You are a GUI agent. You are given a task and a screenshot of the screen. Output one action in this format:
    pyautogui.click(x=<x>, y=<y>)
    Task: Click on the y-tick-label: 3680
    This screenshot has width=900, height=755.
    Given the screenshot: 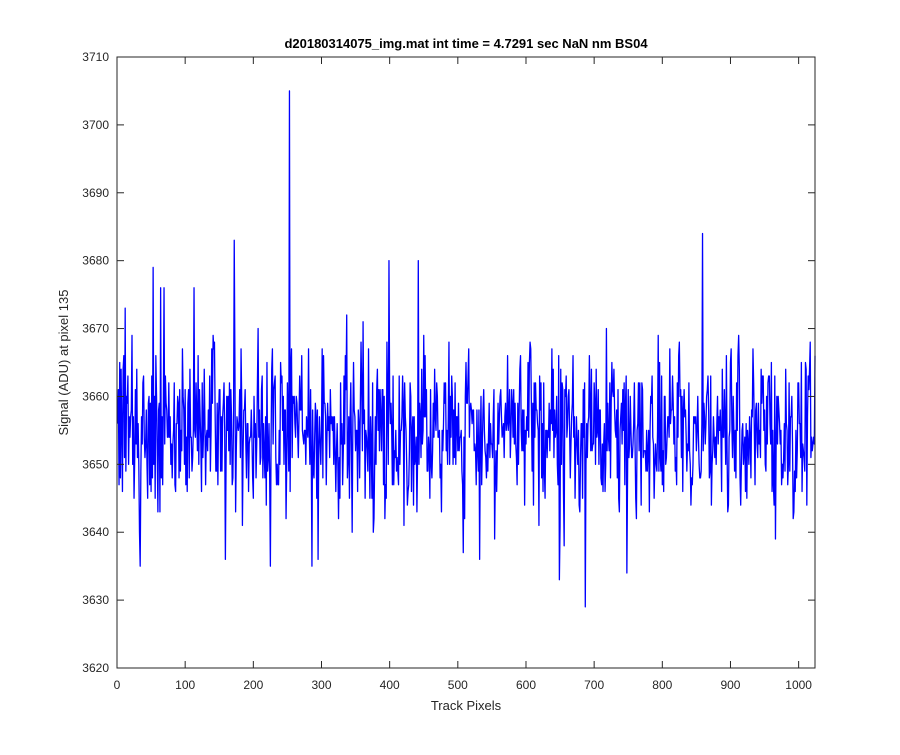 What is the action you would take?
    pyautogui.click(x=95, y=261)
    